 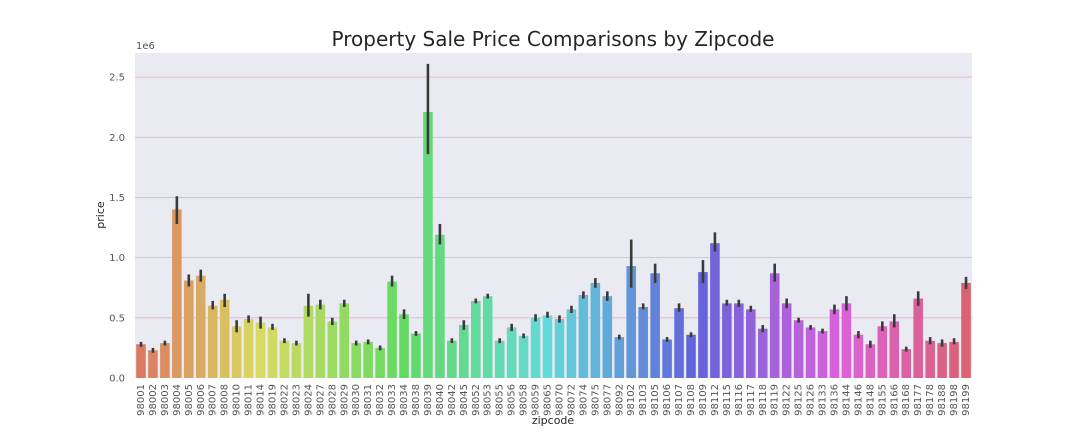 I want to click on y-tick-label: 2.0, so click(x=117, y=138).